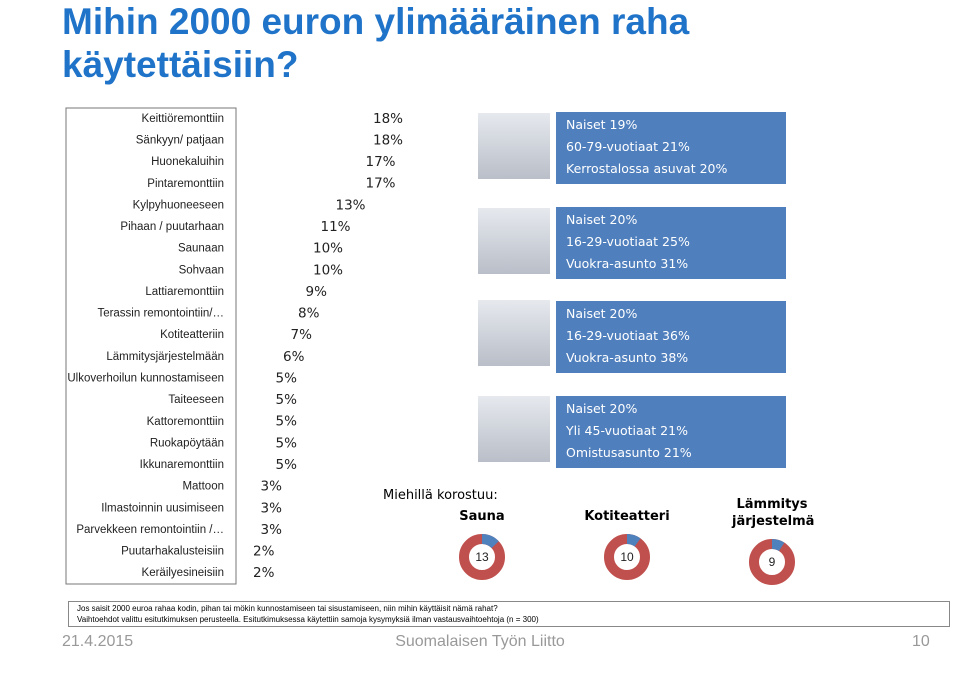 The height and width of the screenshot is (676, 960). Describe the element at coordinates (180, 64) in the screenshot. I see `title-line: käytettäisiin?` at that location.